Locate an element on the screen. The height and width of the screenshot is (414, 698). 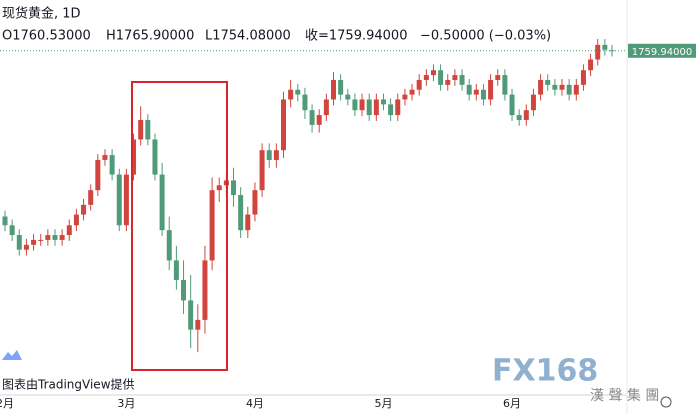
highlight-box is located at coordinates (179, 226).